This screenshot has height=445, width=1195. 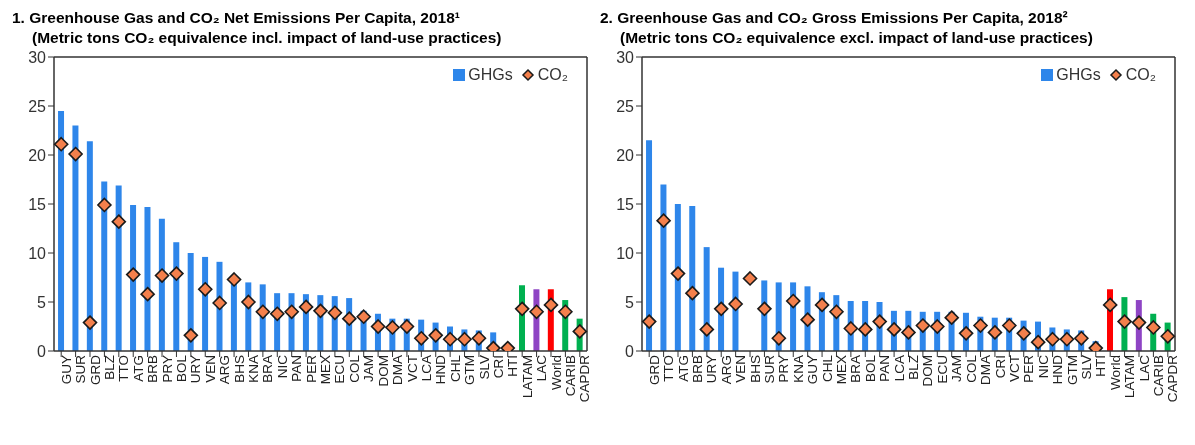 What do you see at coordinates (513, 366) in the screenshot?
I see `x-tick-label: HTI` at bounding box center [513, 366].